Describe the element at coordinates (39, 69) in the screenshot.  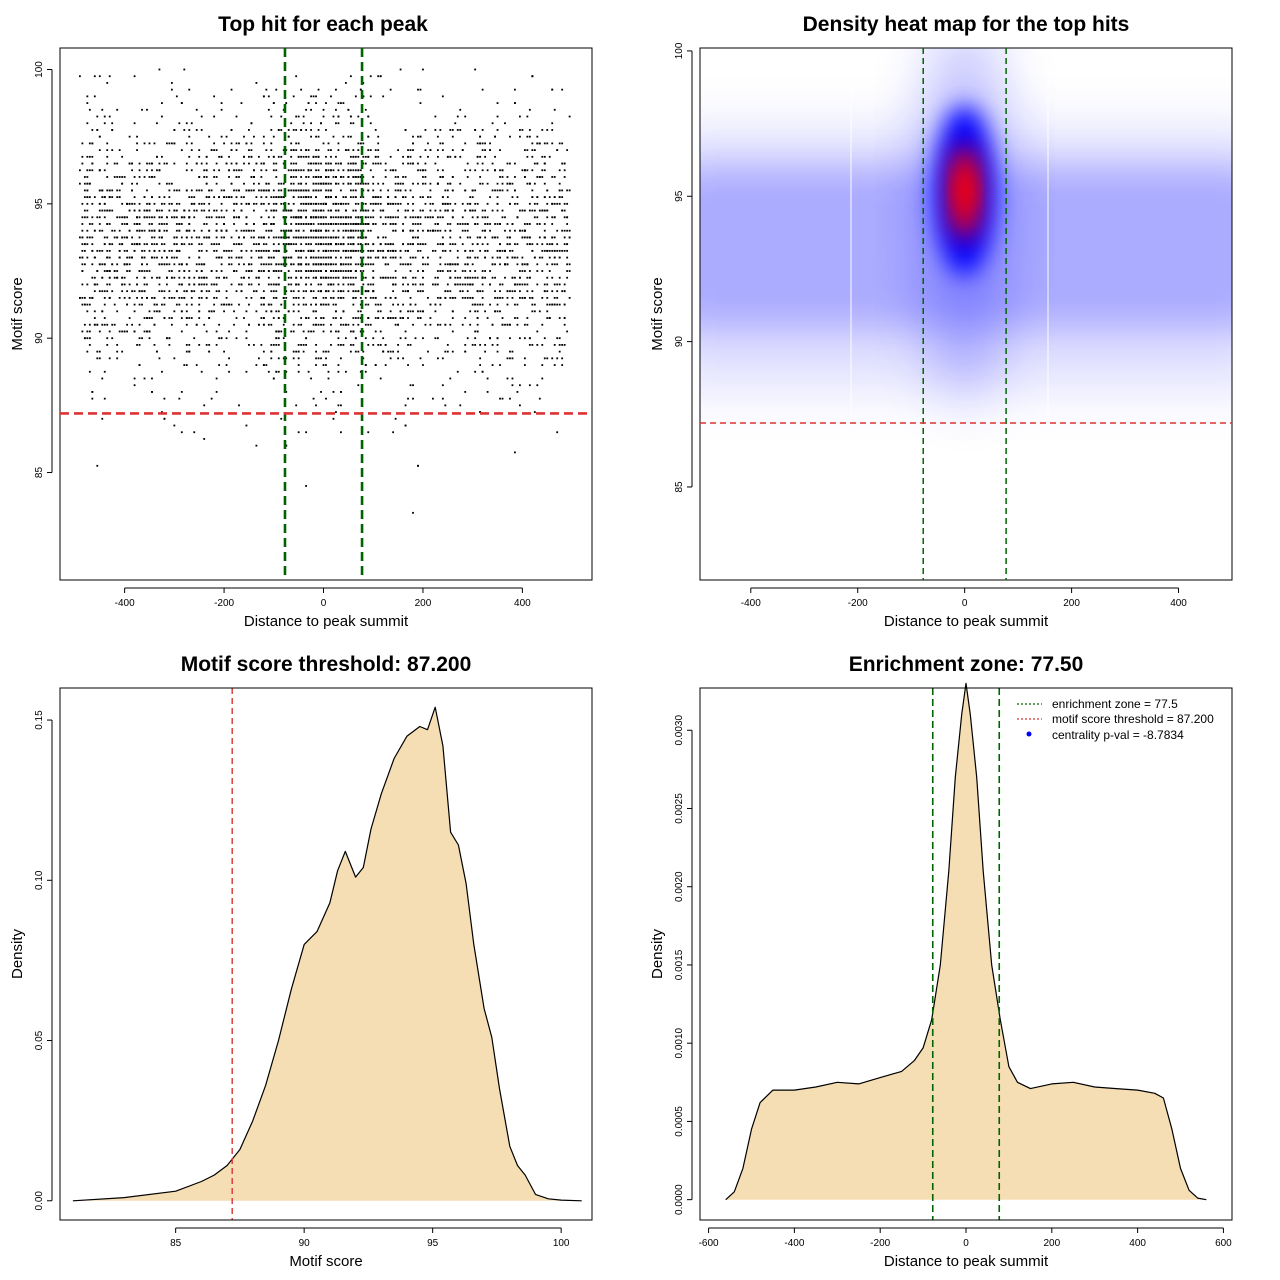
I see `scatter-y-tick-label: 100` at that location.